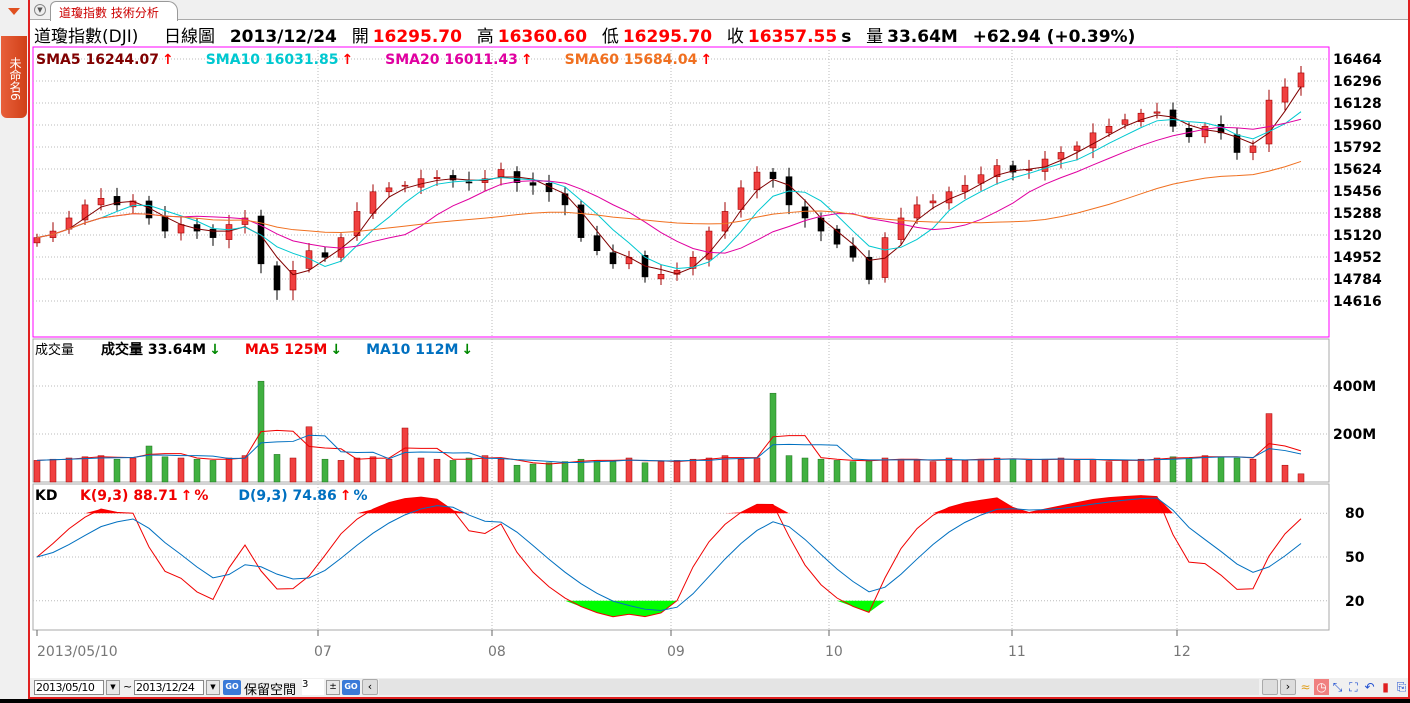 This screenshot has width=1410, height=703. I want to click on dropdown-arrow-icon, so click(14, 11).